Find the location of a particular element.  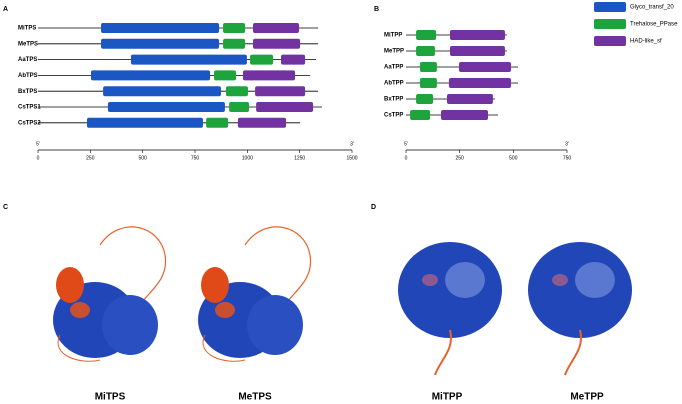

protein-name: CsTPP is located at coordinates (393, 116).